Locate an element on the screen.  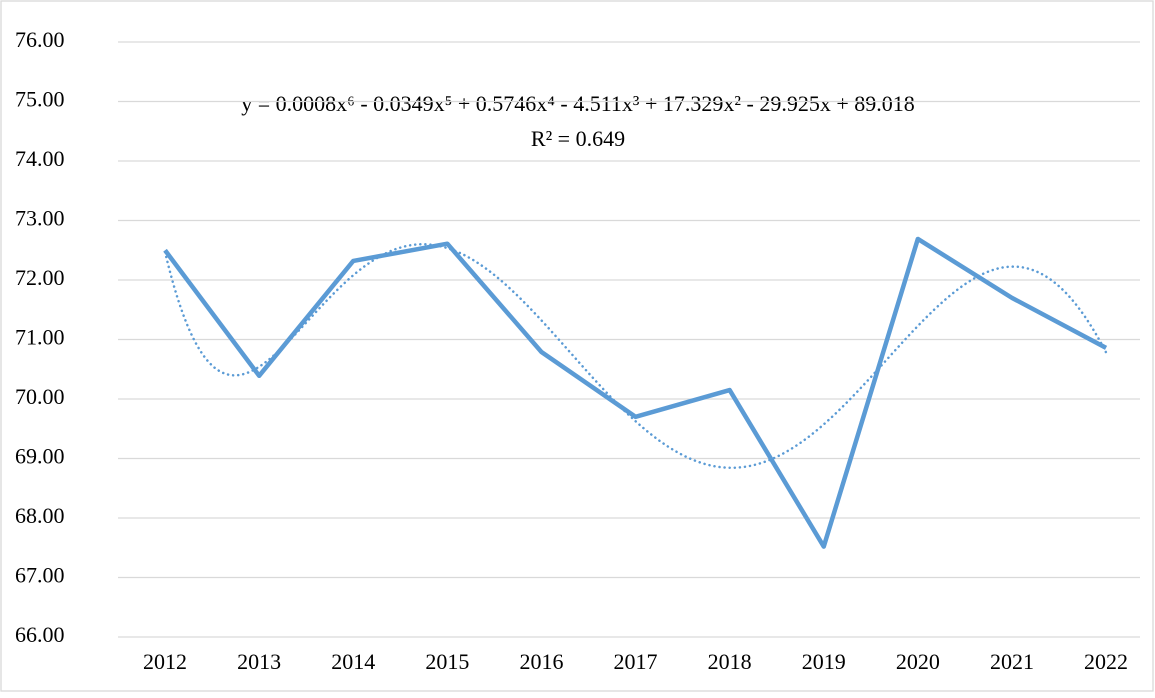
x-tick-label: 2016 is located at coordinates (541, 661).